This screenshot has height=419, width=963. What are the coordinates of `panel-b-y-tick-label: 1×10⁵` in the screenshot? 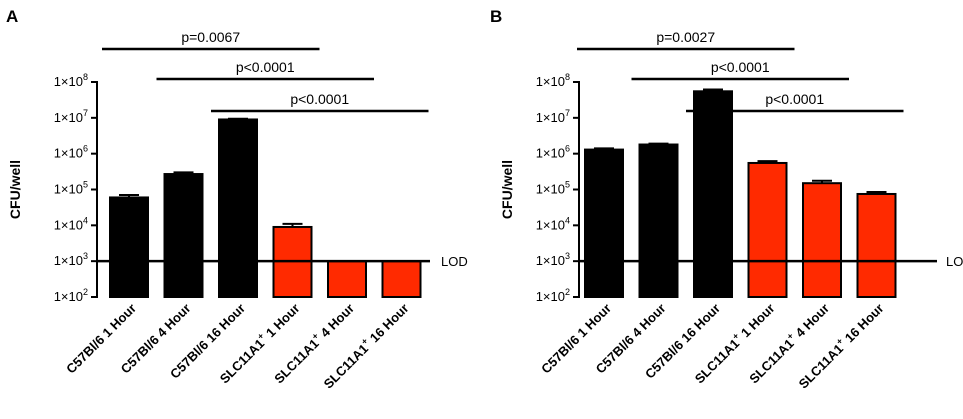 It's located at (553, 188).